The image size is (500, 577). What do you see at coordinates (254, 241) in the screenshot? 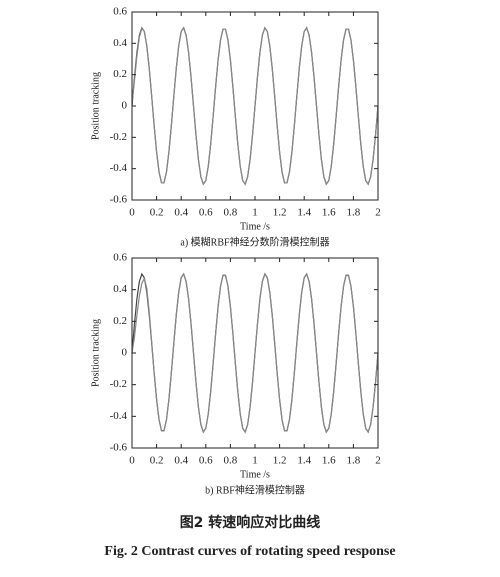
I see `chart-title: a) 模糊RBF神经分数阶滑模控制器` at bounding box center [254, 241].